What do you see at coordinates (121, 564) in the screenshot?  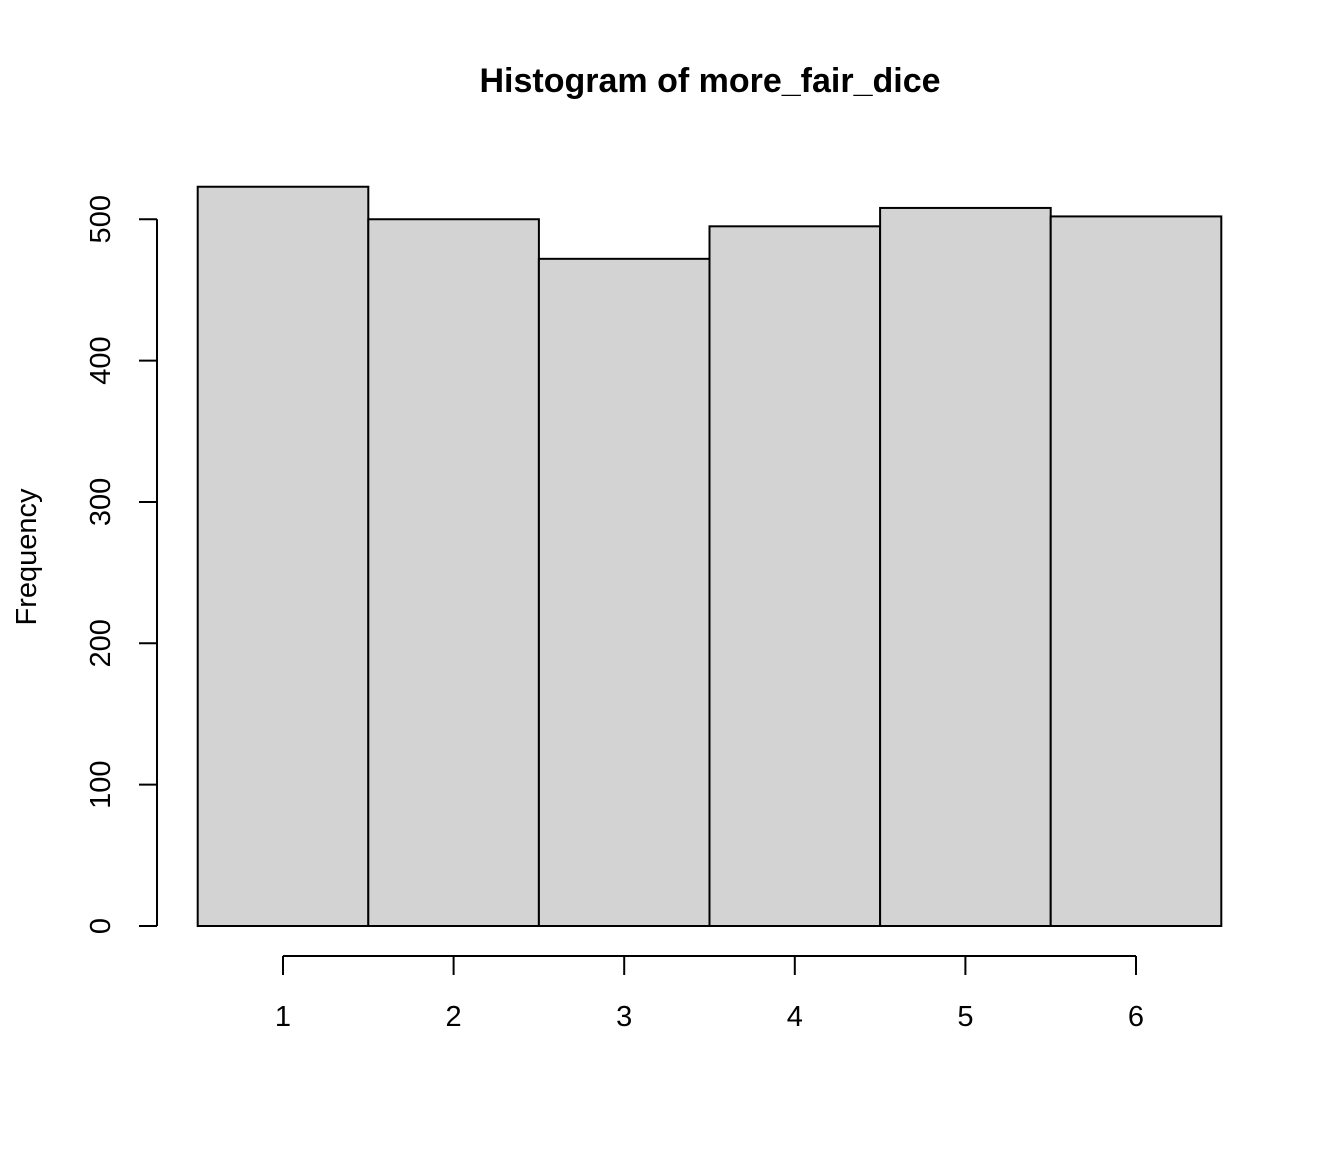 I see `y-axis: 0 100 200 300 400 500` at bounding box center [121, 564].